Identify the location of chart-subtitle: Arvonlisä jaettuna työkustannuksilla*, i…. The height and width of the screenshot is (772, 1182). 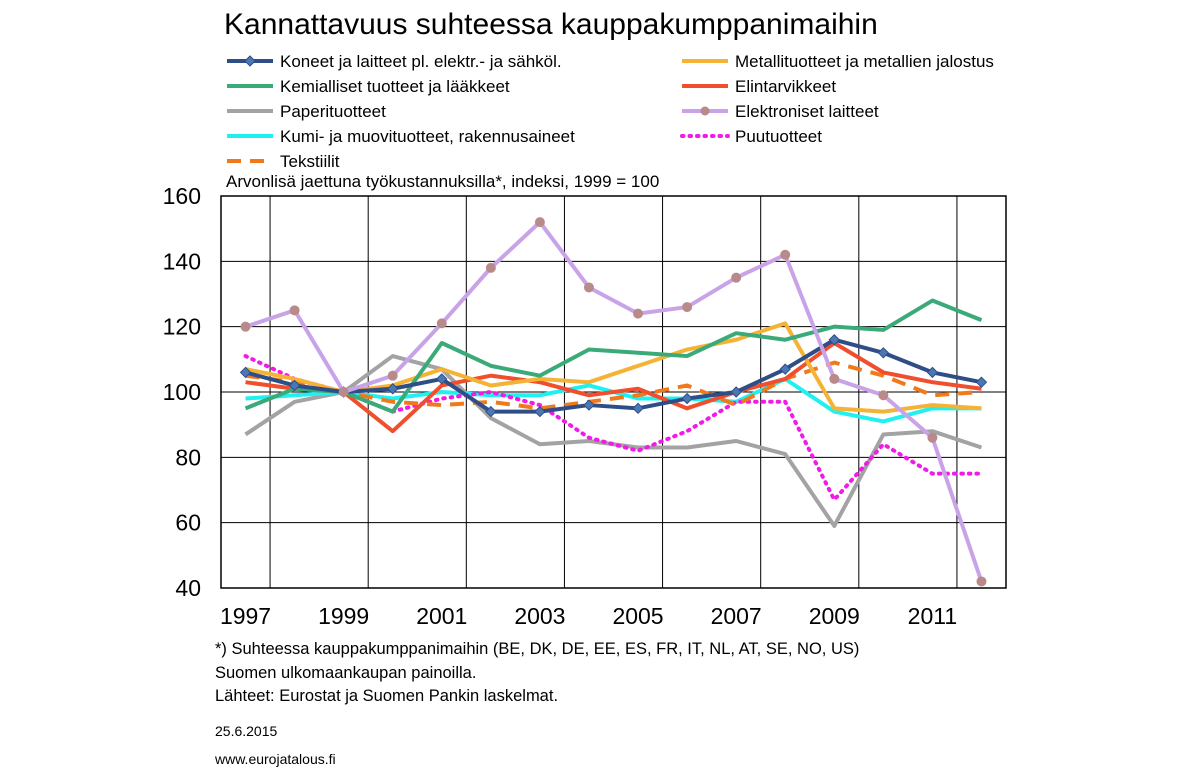
(442, 181).